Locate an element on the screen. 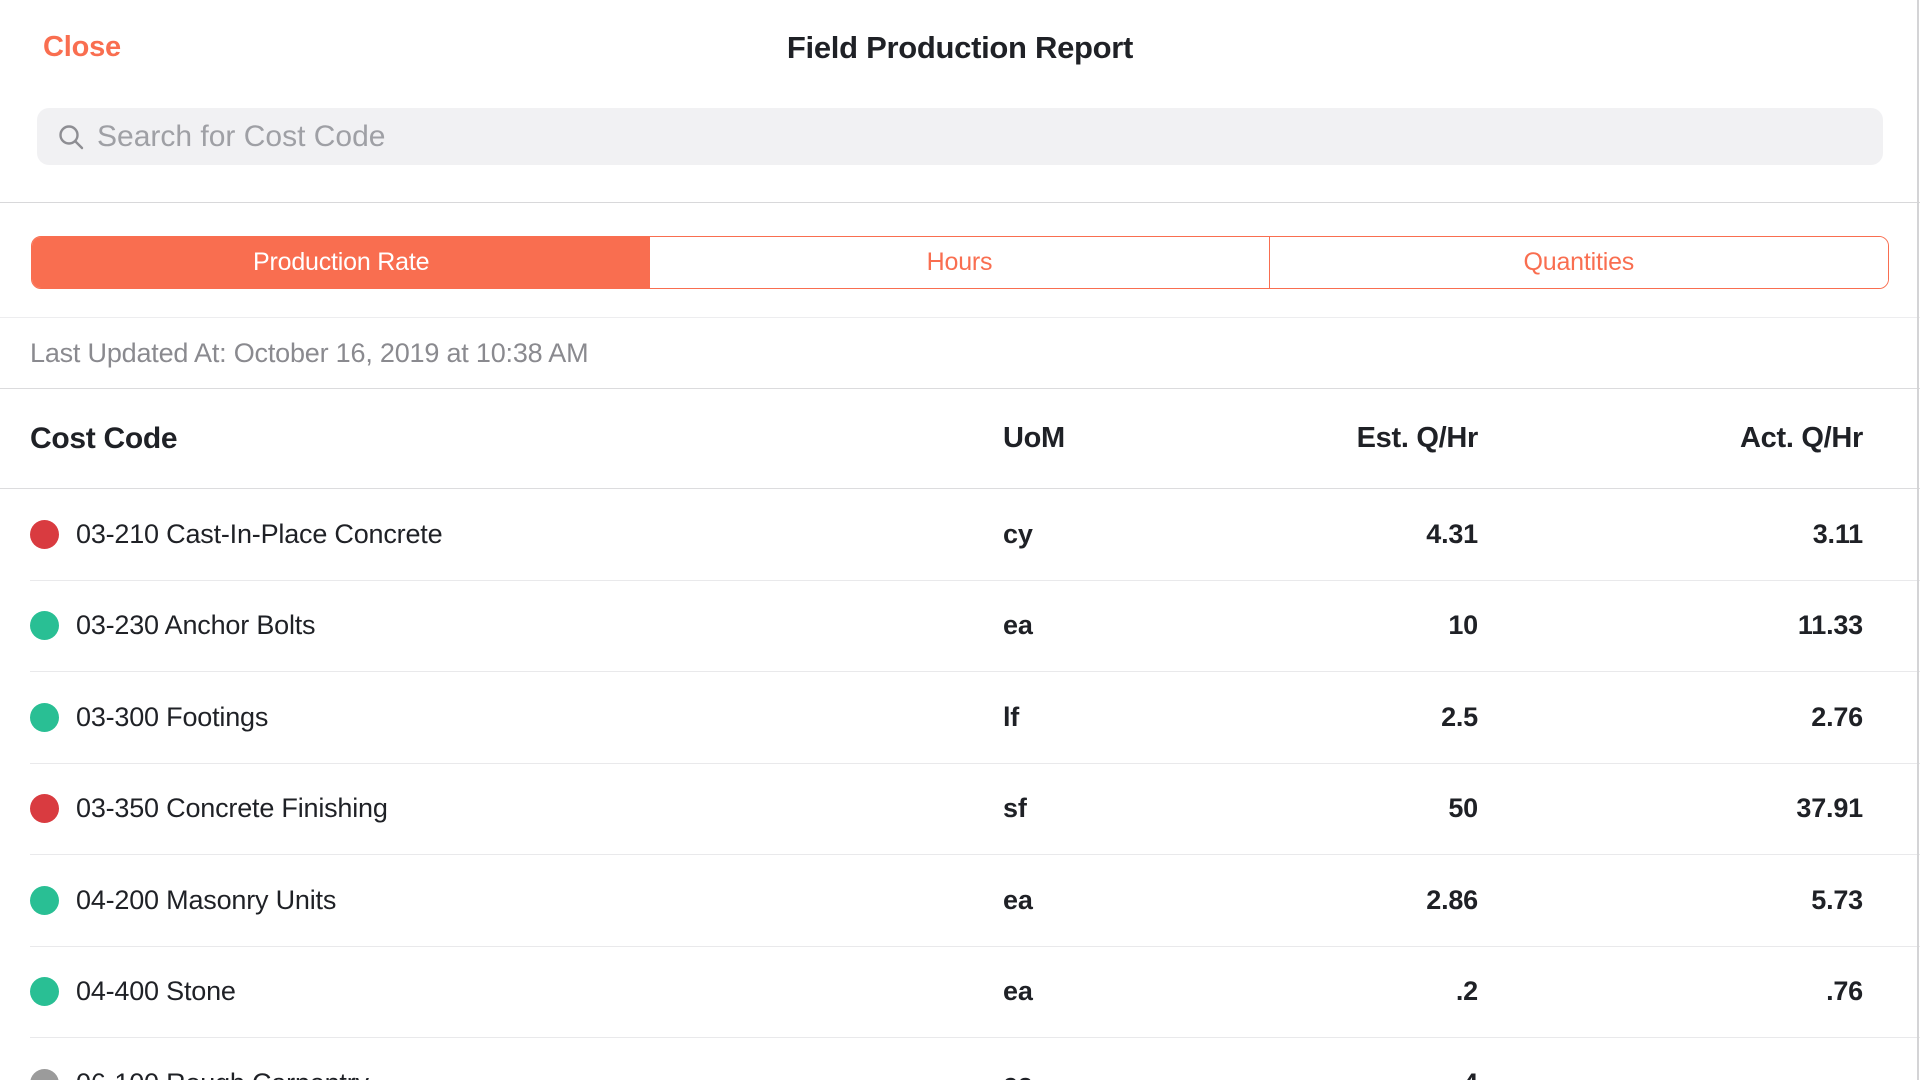  act-qhr-value: 5.73 is located at coordinates (1837, 899).